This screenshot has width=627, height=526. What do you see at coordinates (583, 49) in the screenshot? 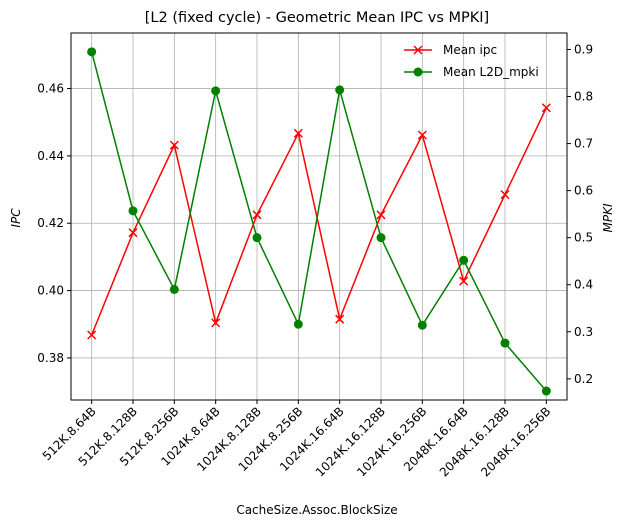
I see `y2-tick-label: 0.9` at bounding box center [583, 49].